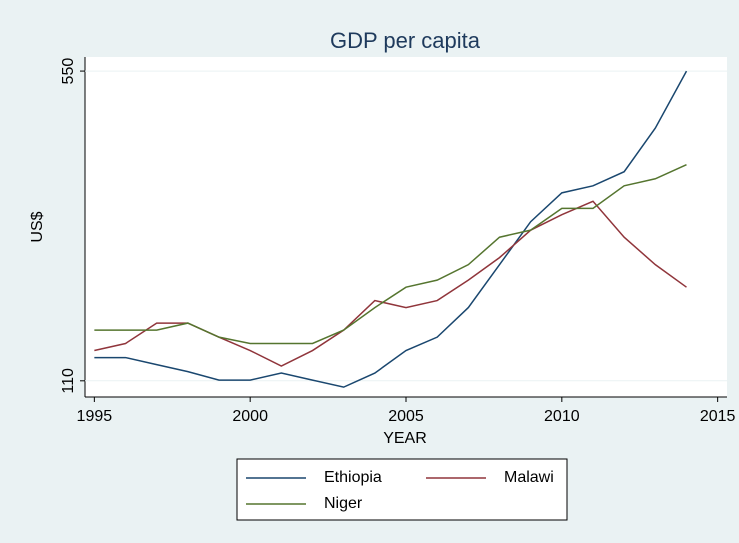 This screenshot has width=739, height=543. I want to click on chart-title: GDP per capita, so click(405, 40).